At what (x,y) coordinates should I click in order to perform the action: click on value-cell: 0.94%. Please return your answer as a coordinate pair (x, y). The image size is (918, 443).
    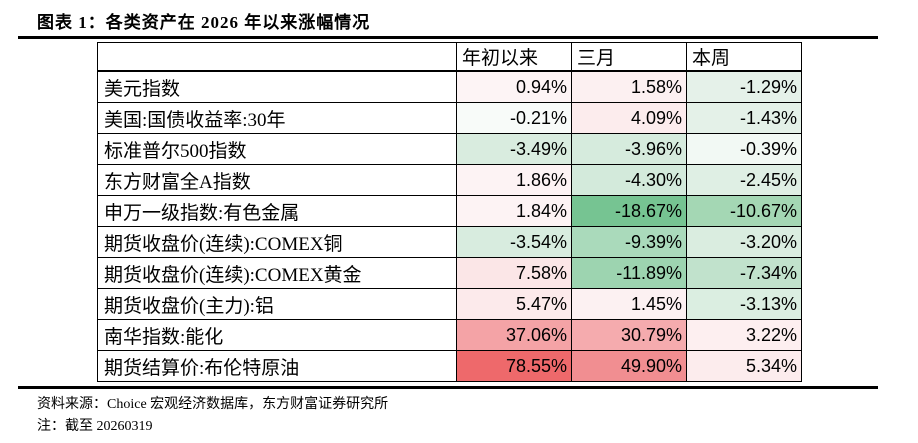
    Looking at the image, I should click on (514, 86).